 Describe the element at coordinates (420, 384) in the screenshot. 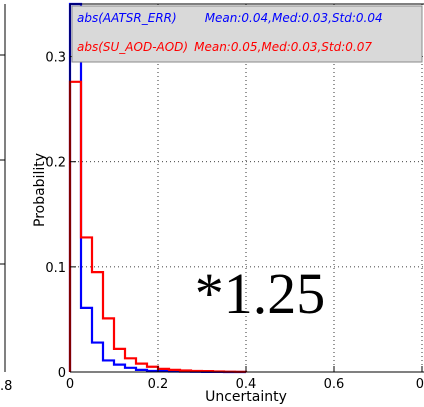

I see `x-tick-label: 0.` at that location.